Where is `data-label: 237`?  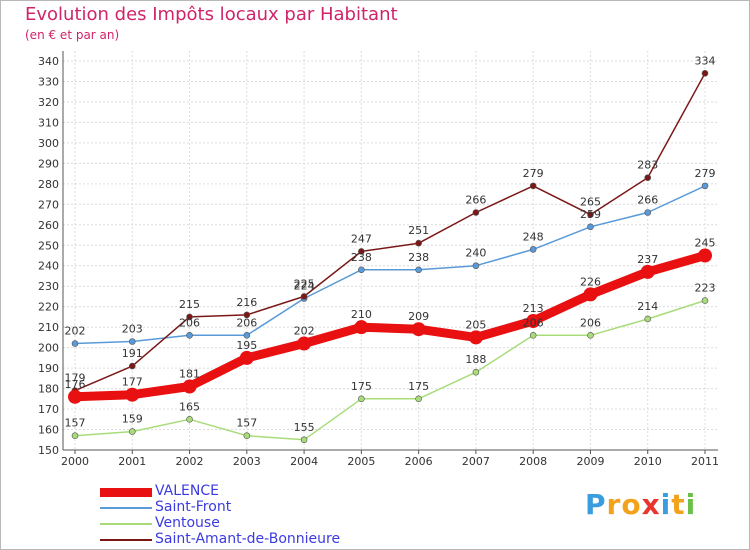
data-label: 237 is located at coordinates (647, 259).